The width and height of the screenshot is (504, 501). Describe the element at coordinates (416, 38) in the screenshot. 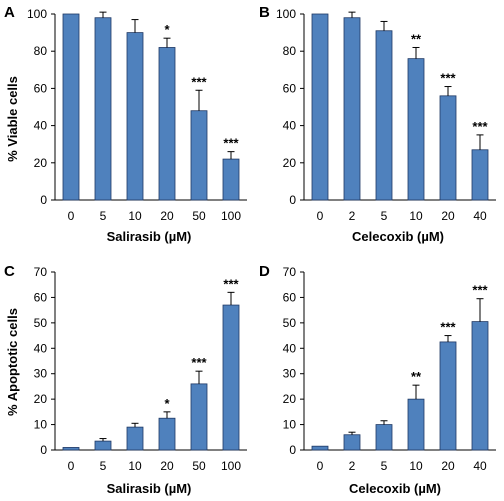

I see `panel-b-significance: **` at that location.